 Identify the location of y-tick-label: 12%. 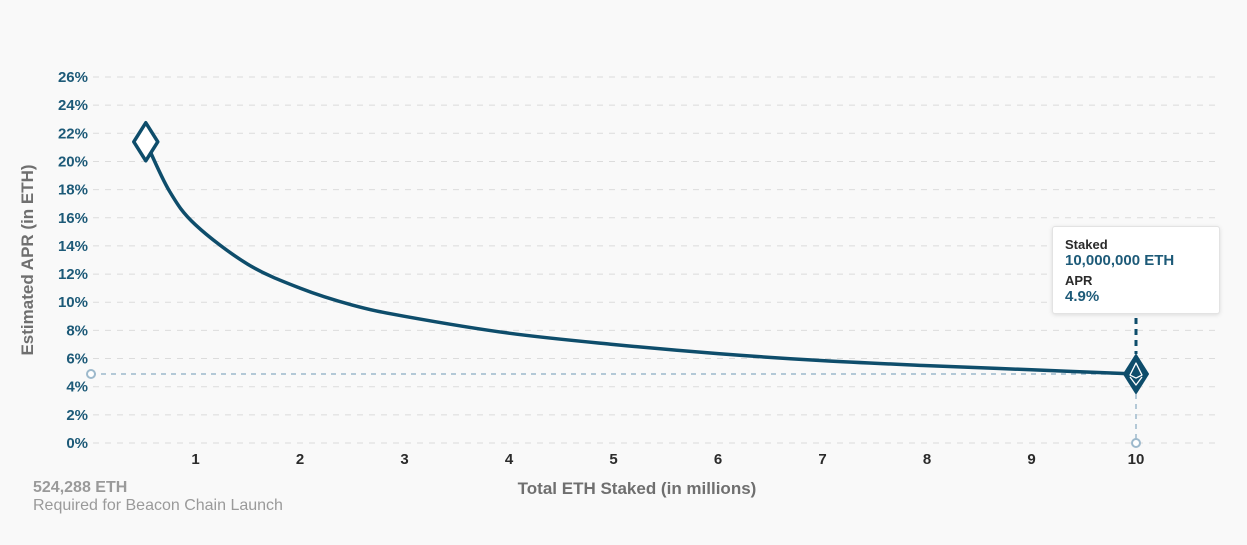
(73, 274).